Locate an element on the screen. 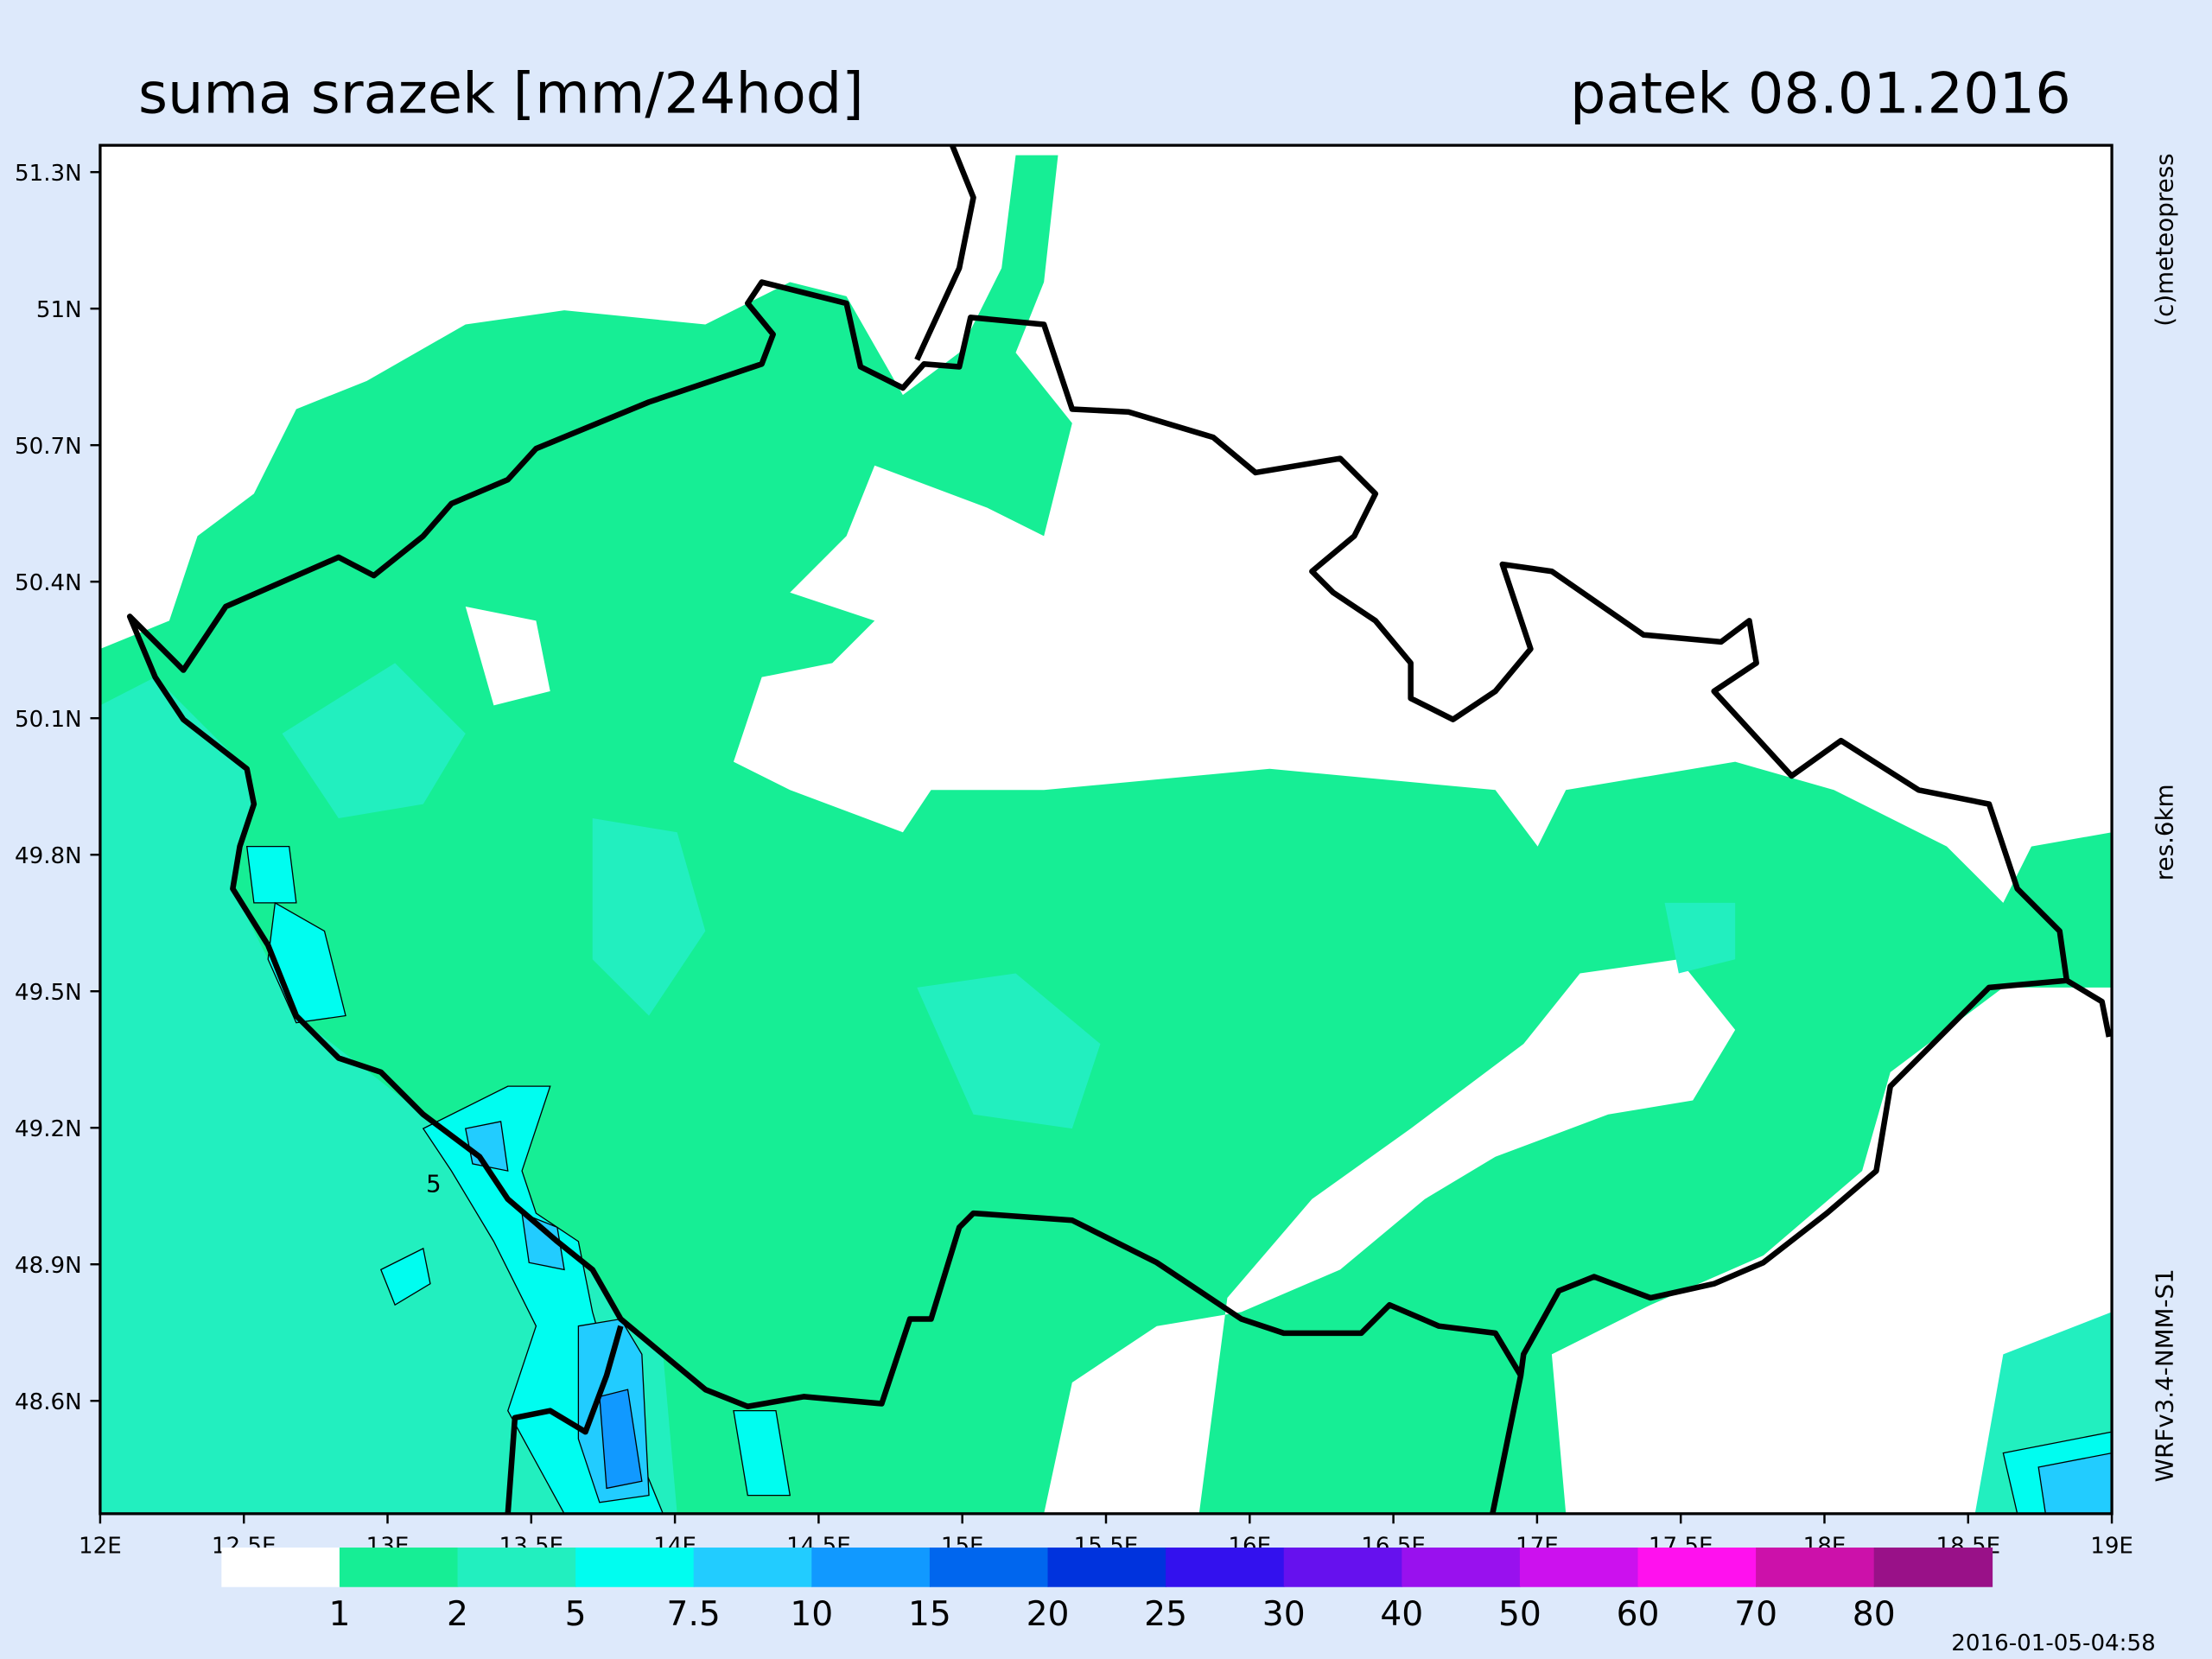 The width and height of the screenshot is (2212, 1659). date: patek 08.01.2016 is located at coordinates (1820, 94).